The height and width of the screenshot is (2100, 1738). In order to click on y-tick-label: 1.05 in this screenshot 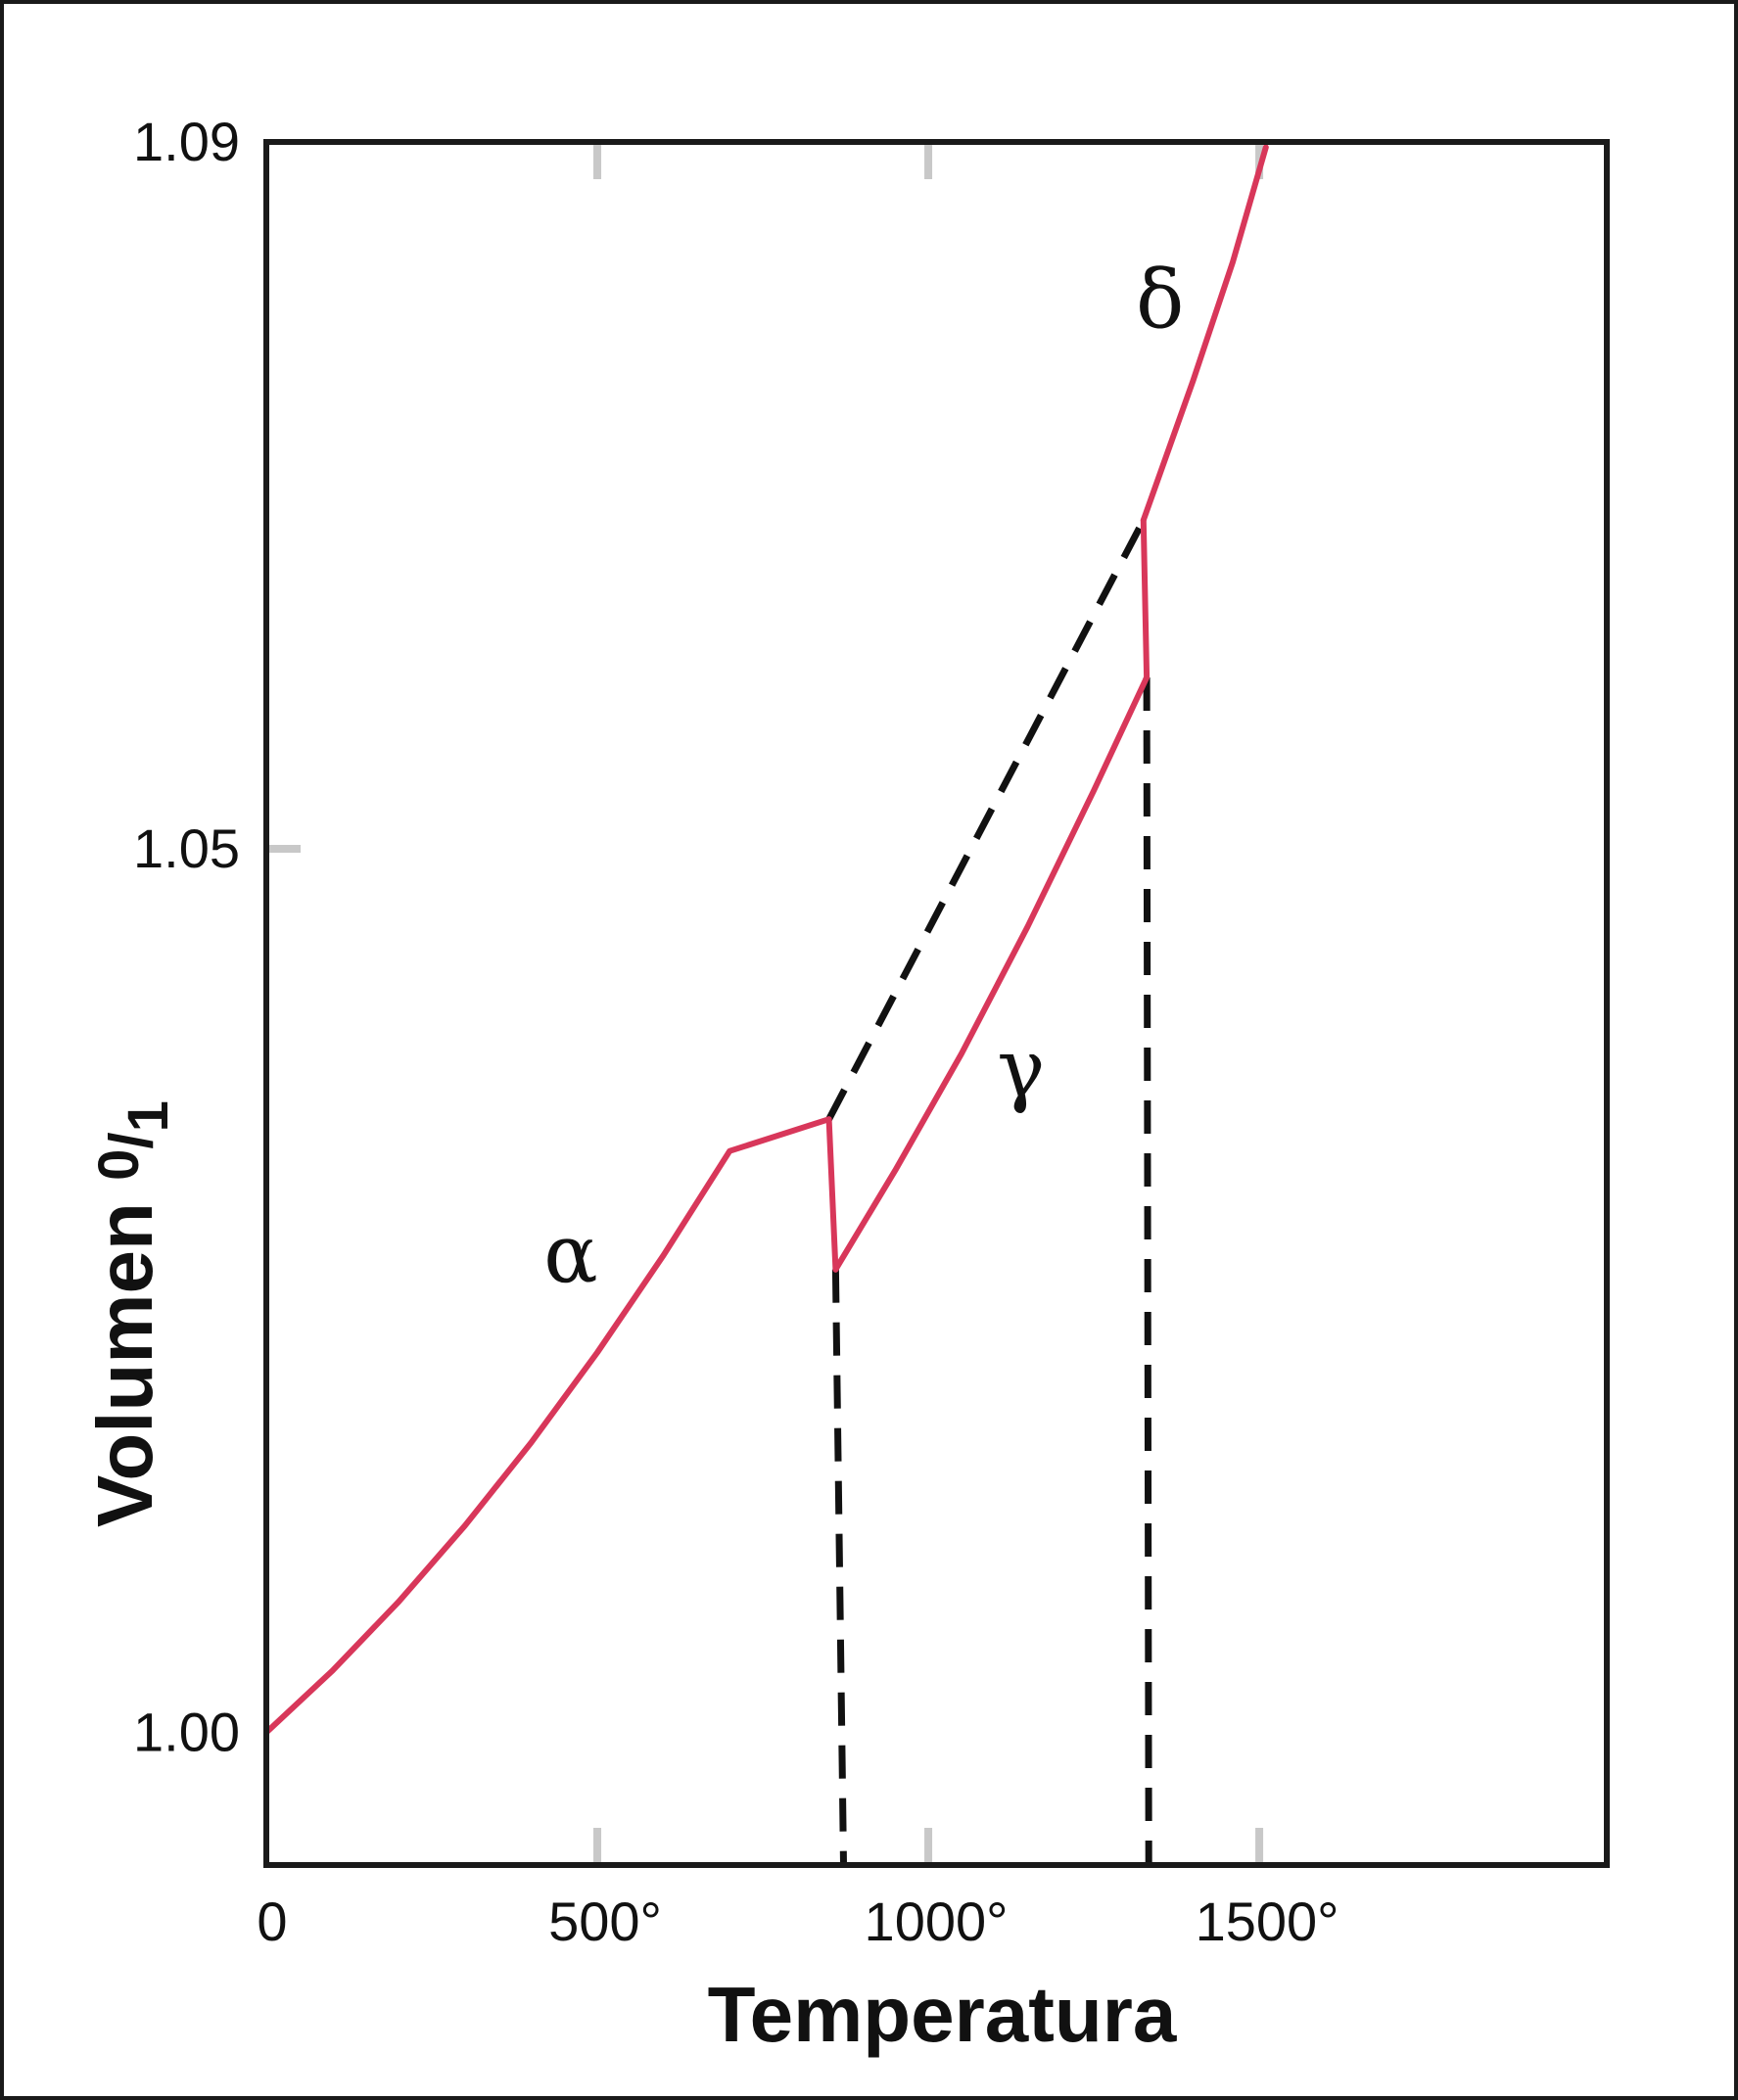, I will do `click(186, 848)`.